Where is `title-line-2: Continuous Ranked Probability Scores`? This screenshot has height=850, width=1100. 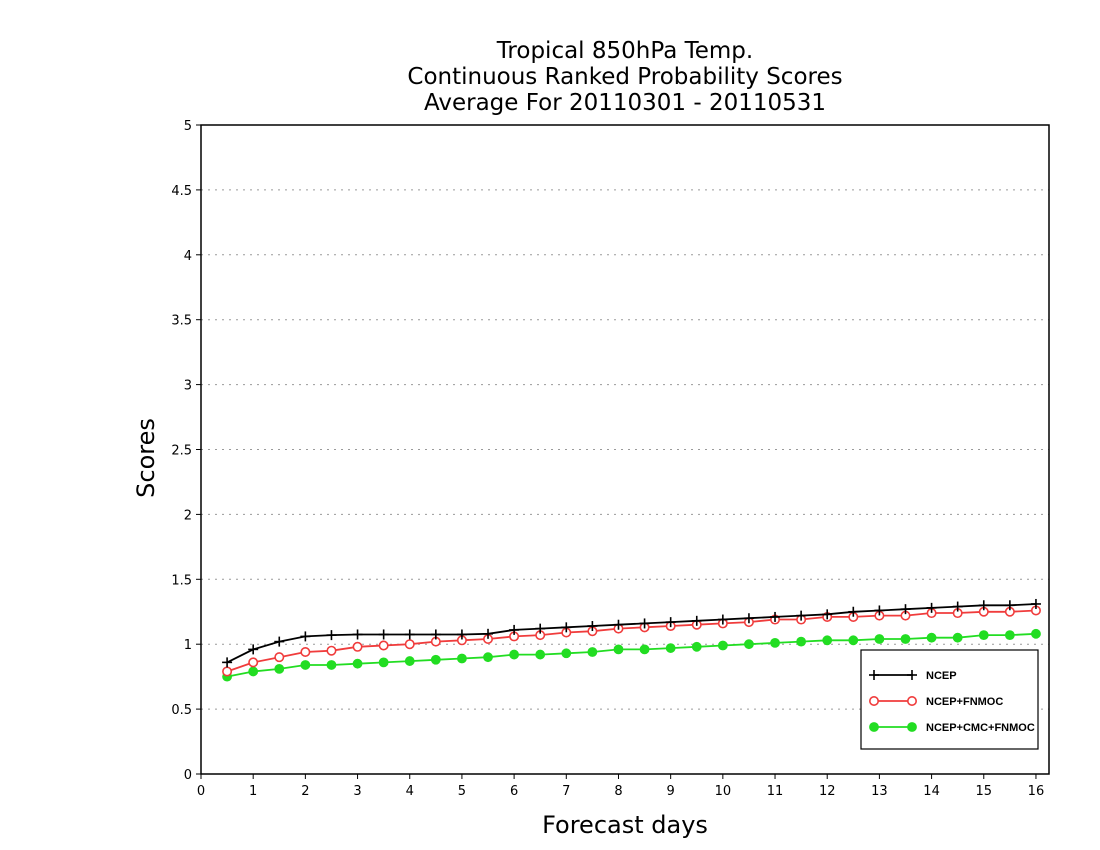 title-line-2: Continuous Ranked Probability Scores is located at coordinates (624, 77).